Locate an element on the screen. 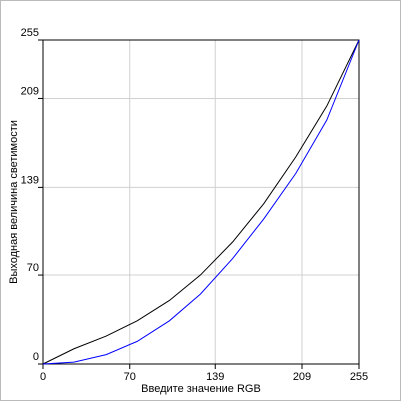  x-tick-label: 209 is located at coordinates (302, 377).